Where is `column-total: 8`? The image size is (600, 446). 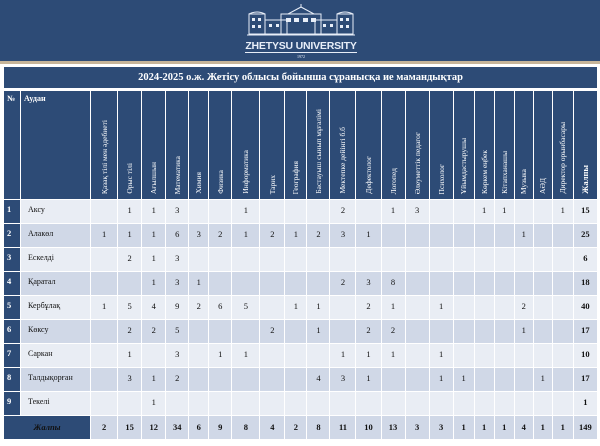 column-total: 8 is located at coordinates (318, 427).